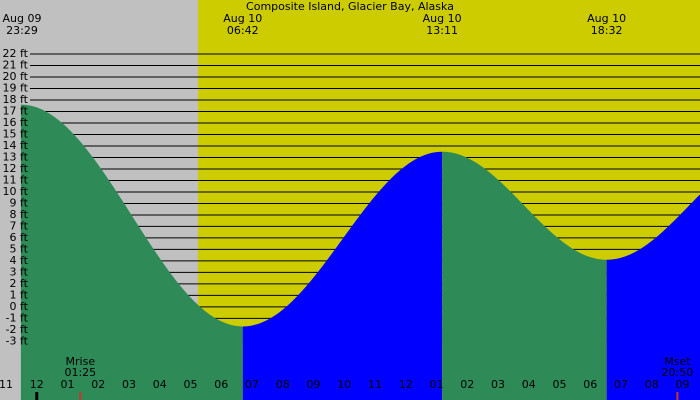  I want to click on y-tick-label: 11 ft, so click(16, 179).